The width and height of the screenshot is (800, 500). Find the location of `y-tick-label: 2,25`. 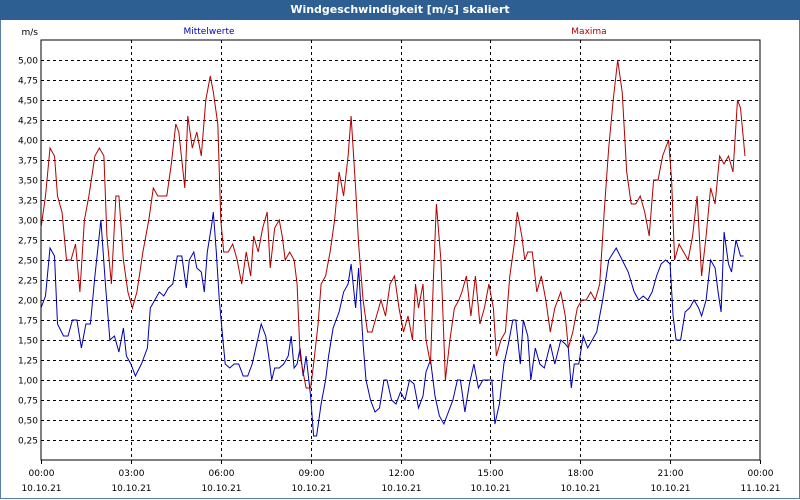

y-tick-label: 2,25 is located at coordinates (28, 282).